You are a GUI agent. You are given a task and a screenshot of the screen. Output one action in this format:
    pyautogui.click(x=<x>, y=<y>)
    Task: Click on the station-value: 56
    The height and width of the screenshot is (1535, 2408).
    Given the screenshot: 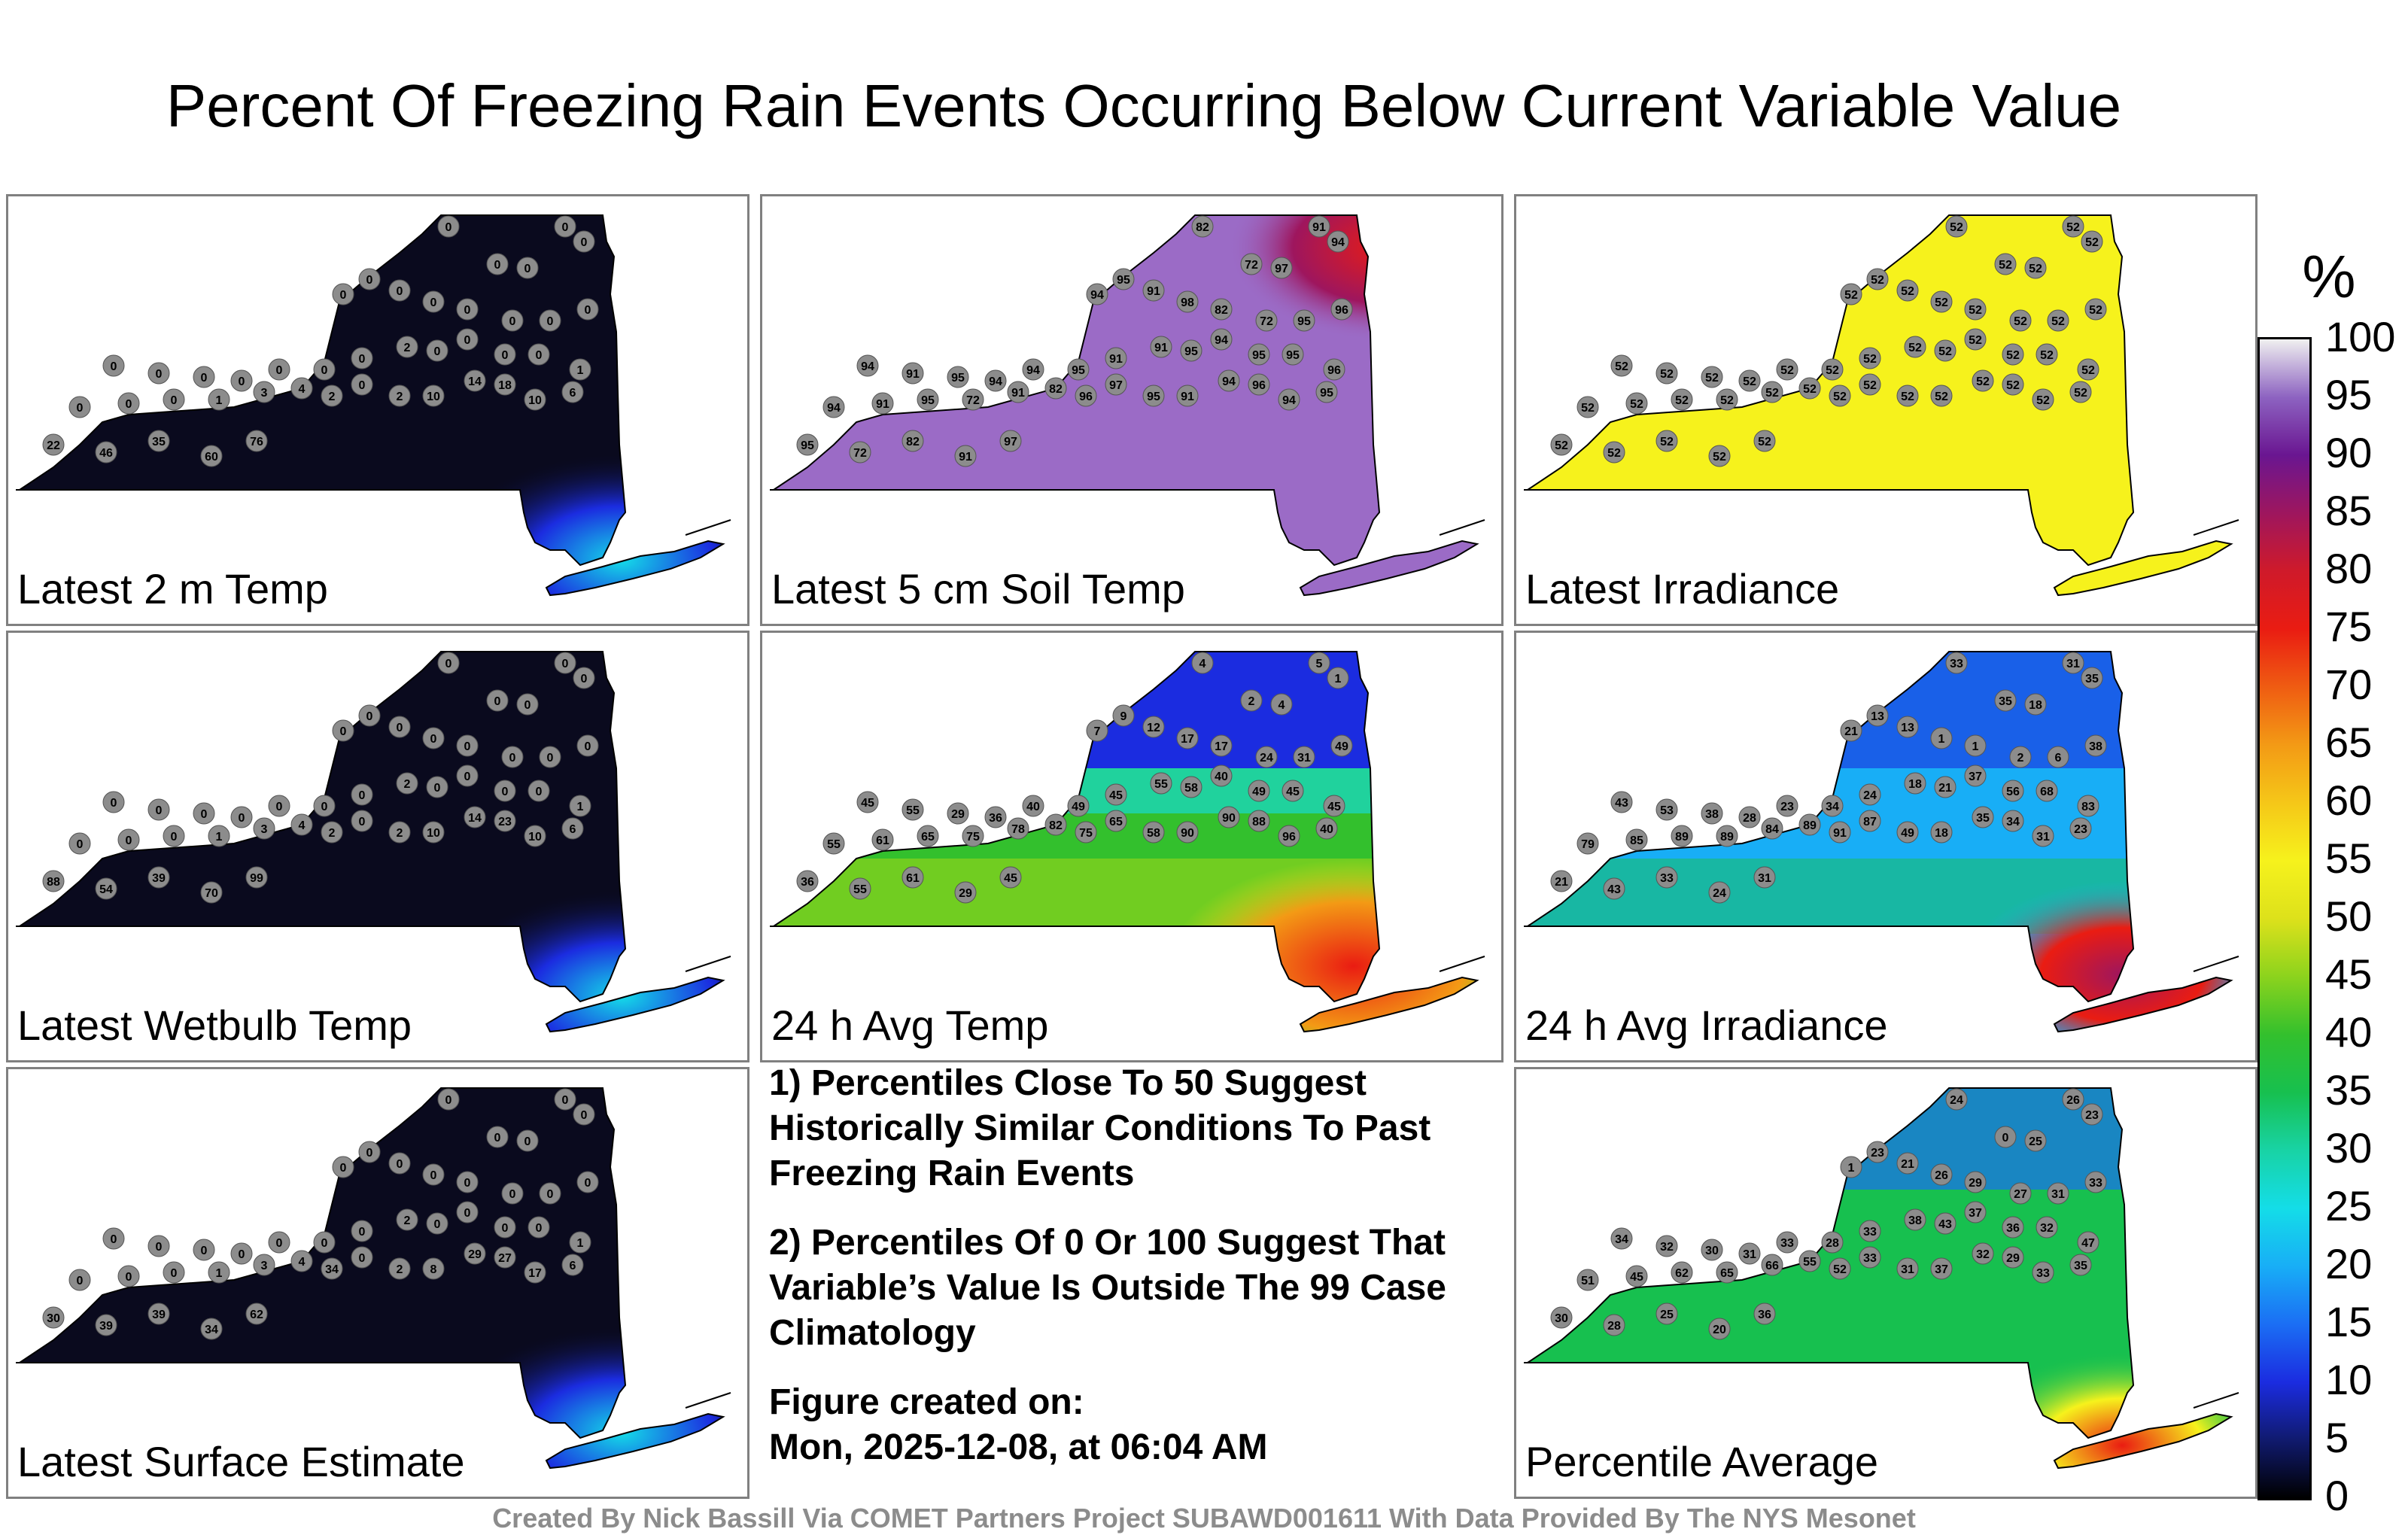 What is the action you would take?
    pyautogui.click(x=2013, y=792)
    